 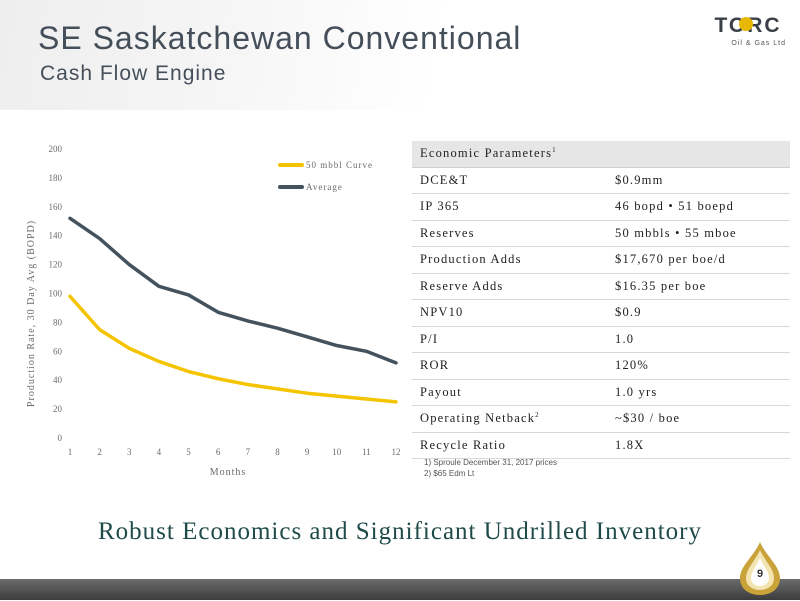 What do you see at coordinates (339, 165) in the screenshot?
I see `legend-label: 50 mbbl Curve` at bounding box center [339, 165].